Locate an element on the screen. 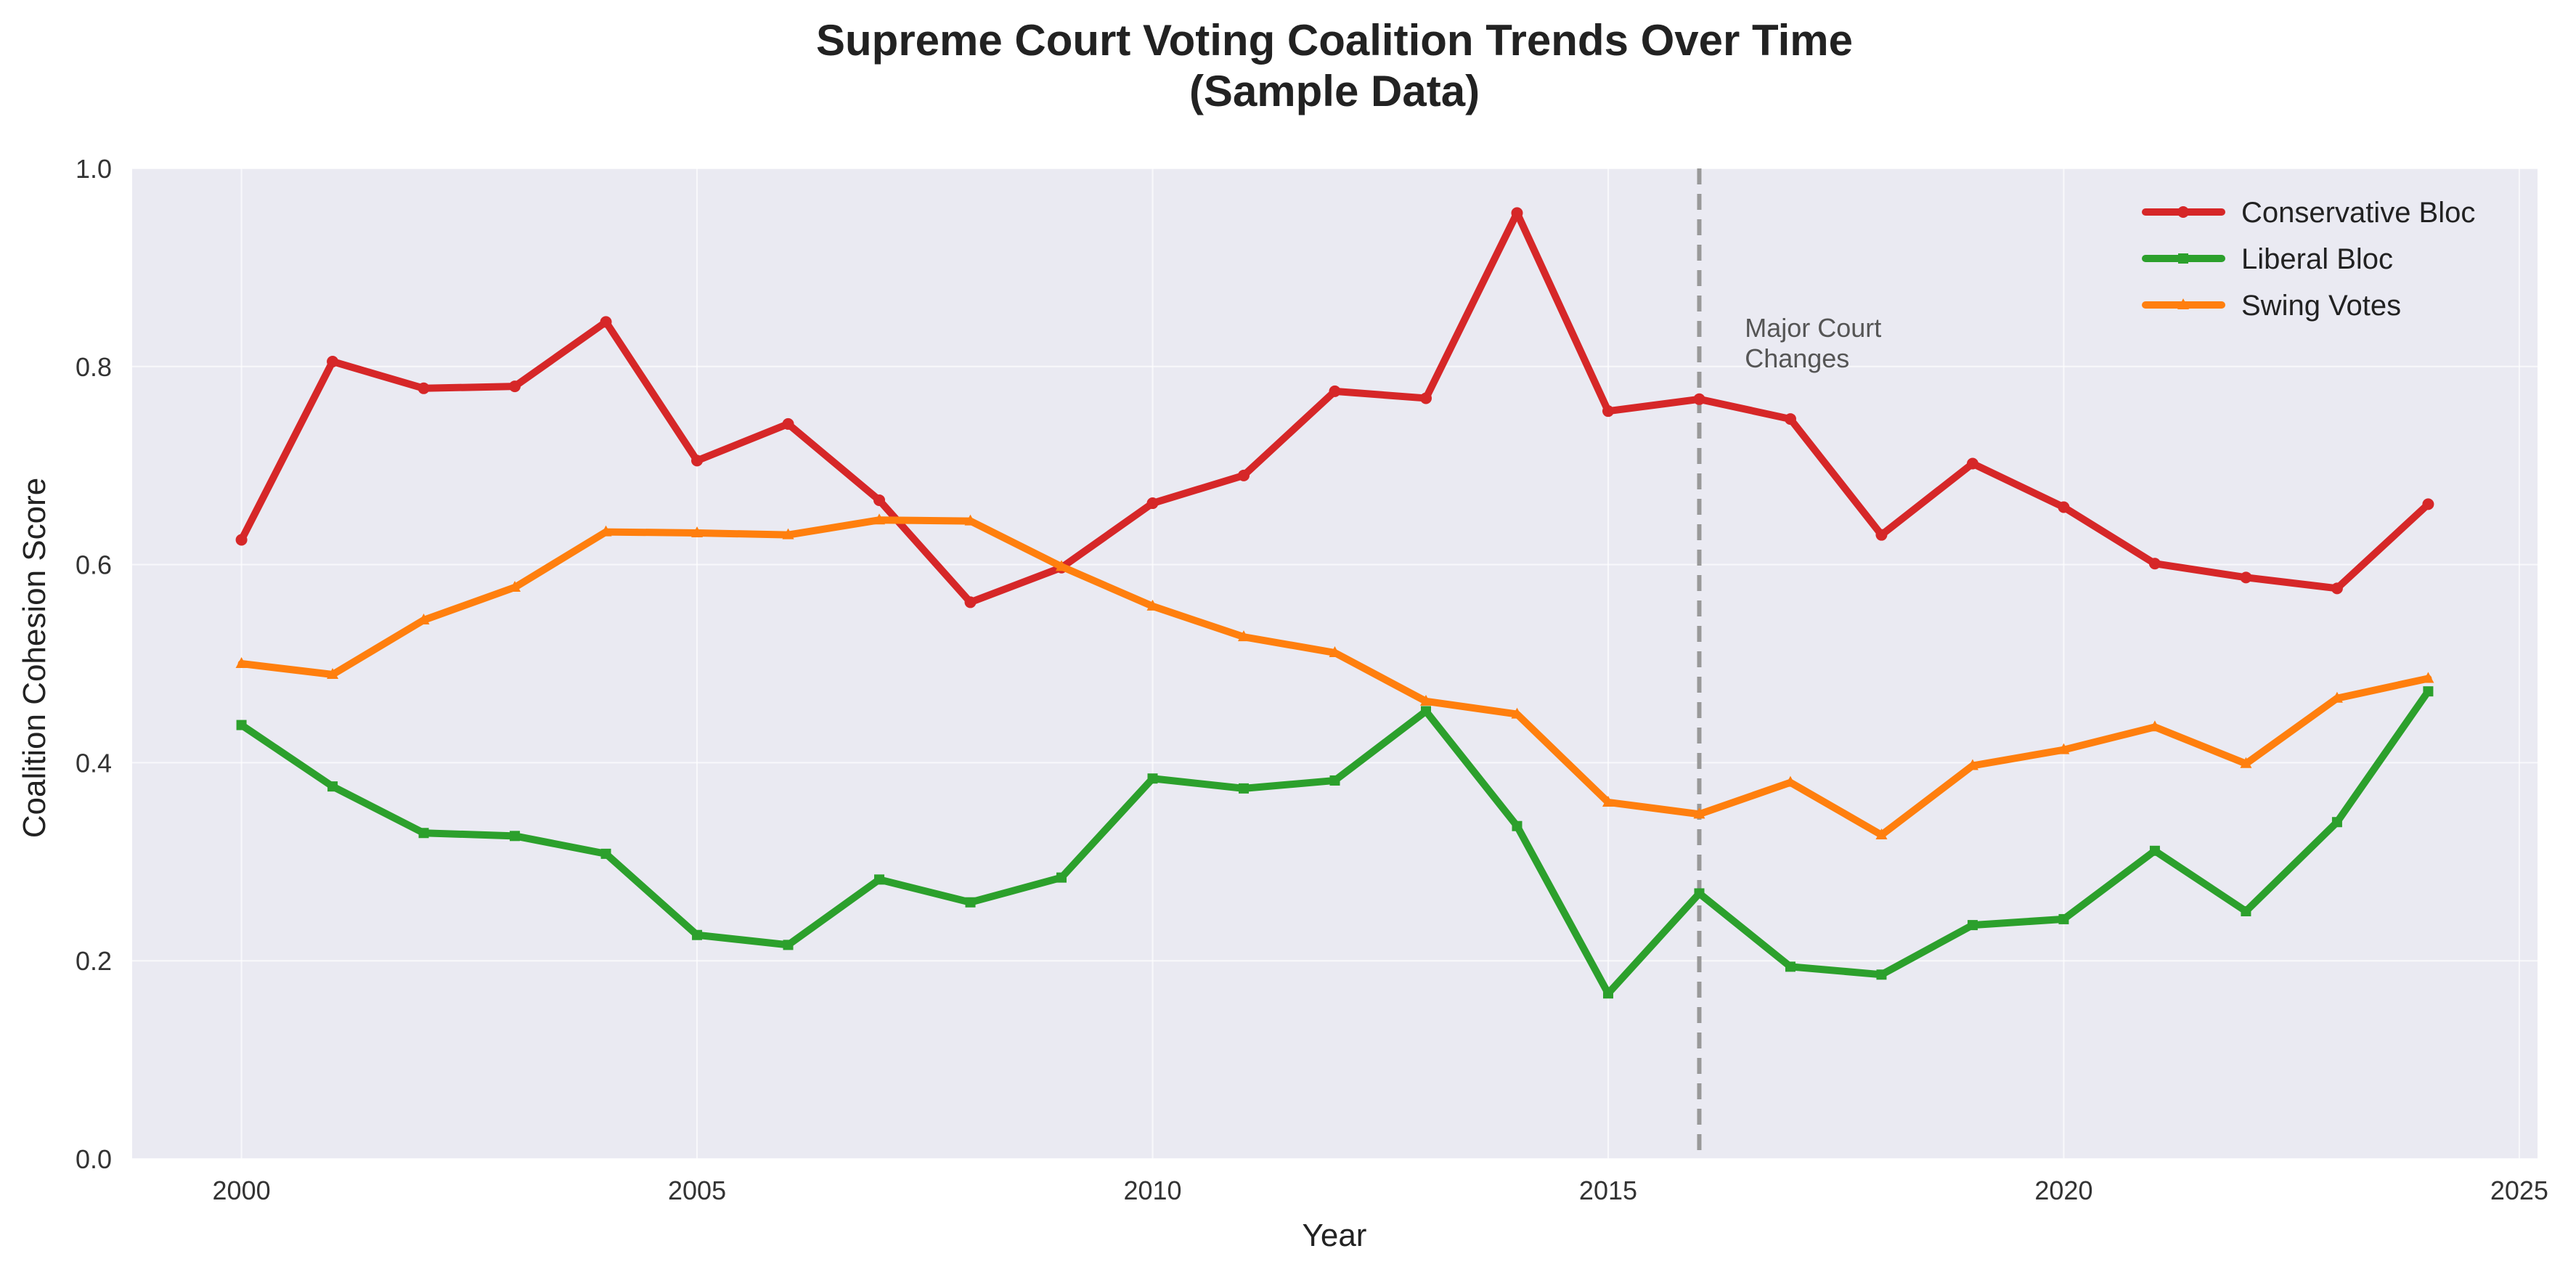  annotation-text: Changes is located at coordinates (1797, 358).